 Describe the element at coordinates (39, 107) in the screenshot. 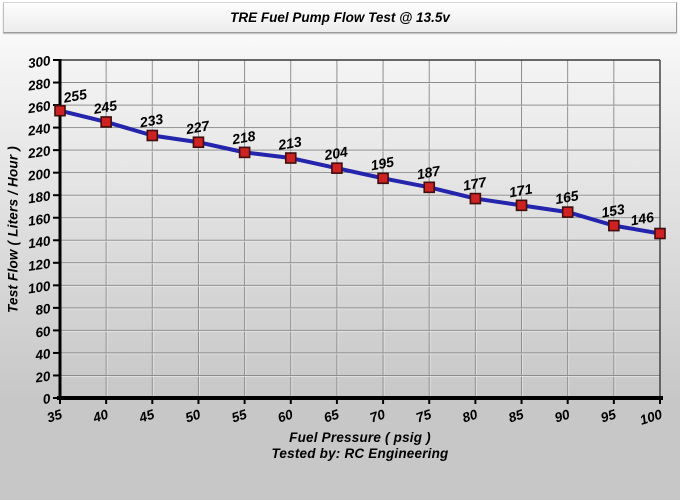

I see `y-tick-label: 260` at that location.